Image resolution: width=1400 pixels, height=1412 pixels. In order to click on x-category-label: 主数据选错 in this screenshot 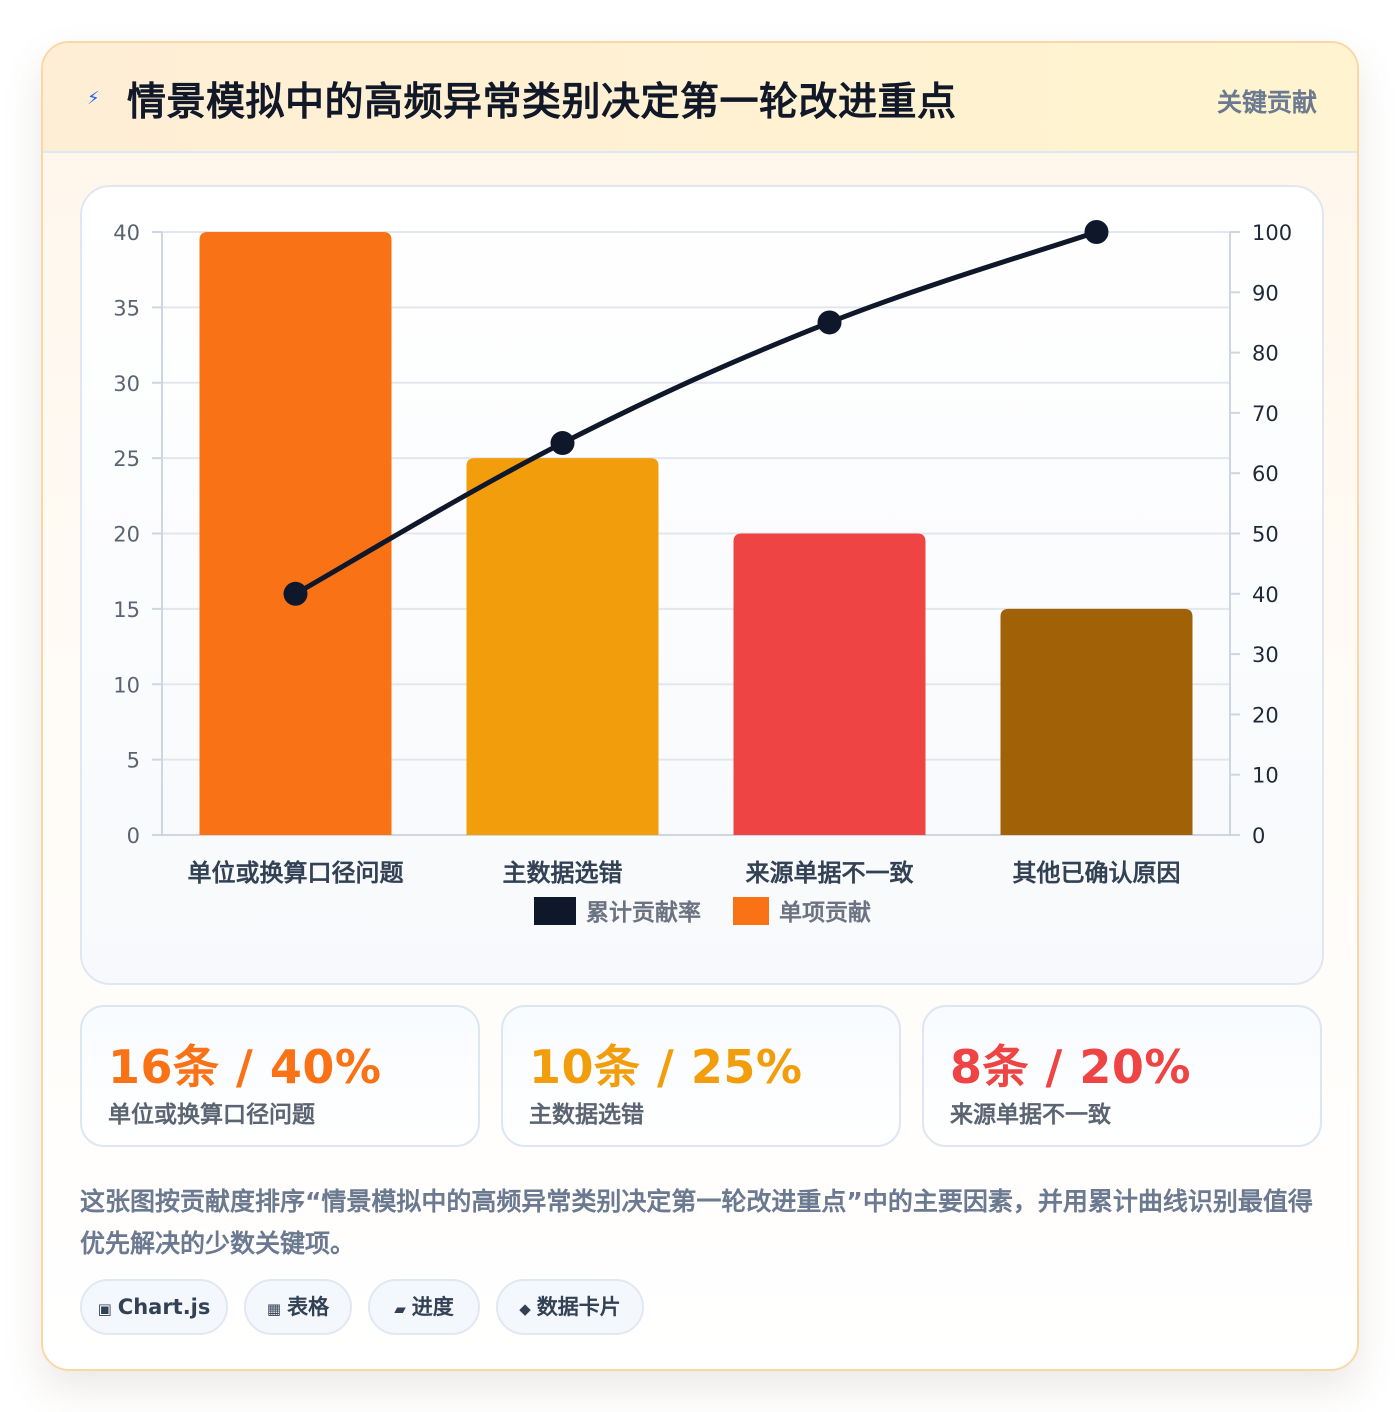, I will do `click(563, 873)`.